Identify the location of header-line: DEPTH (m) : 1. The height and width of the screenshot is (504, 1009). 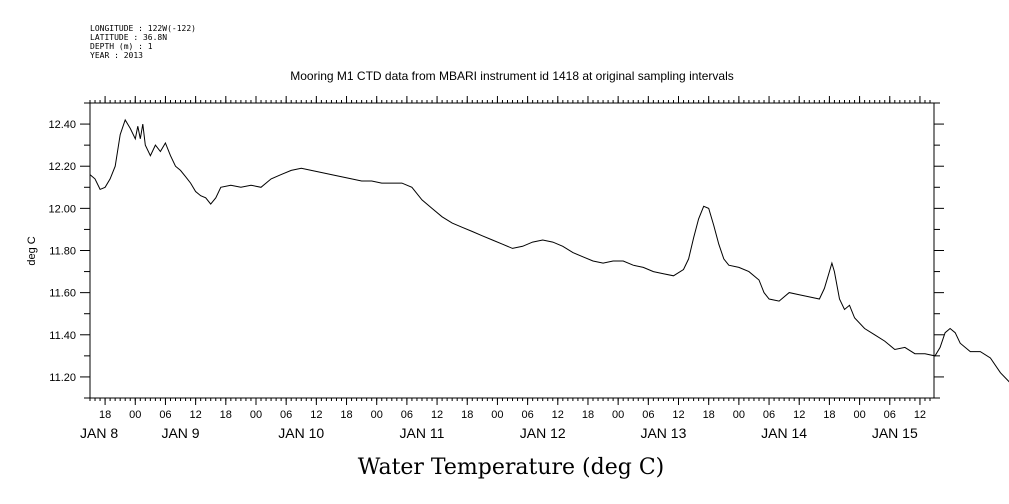
(121, 46).